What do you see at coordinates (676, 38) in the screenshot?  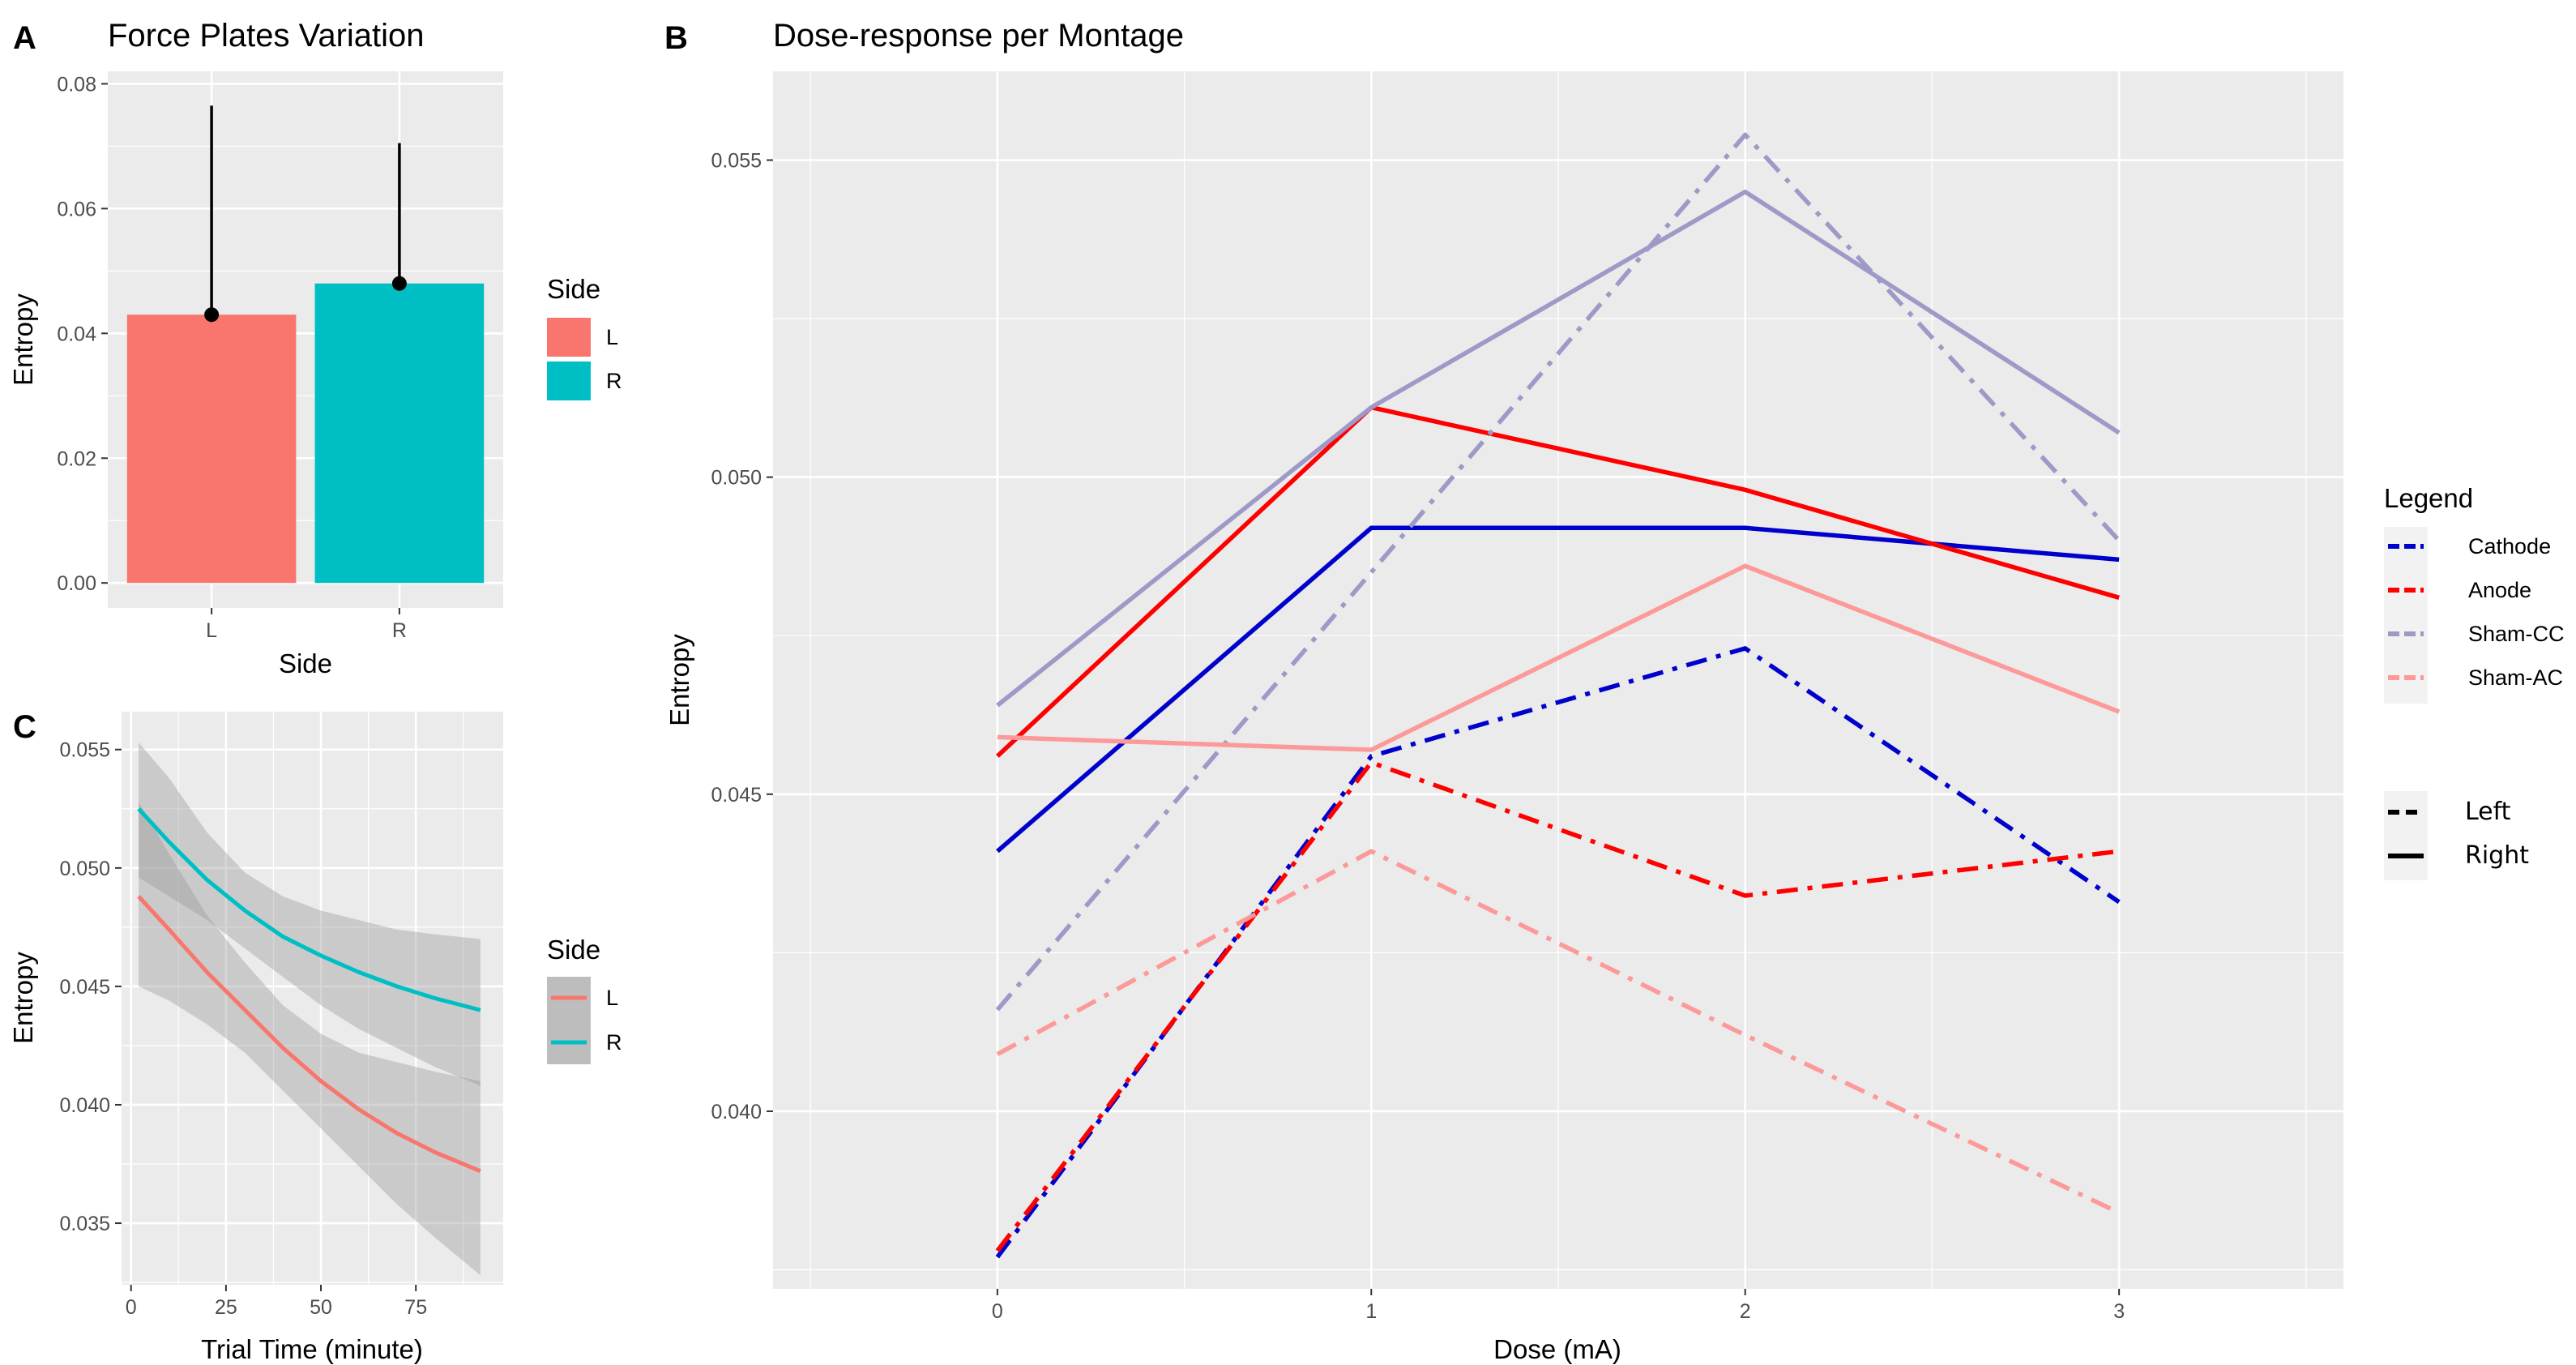 I see `panel-b-tag: B` at bounding box center [676, 38].